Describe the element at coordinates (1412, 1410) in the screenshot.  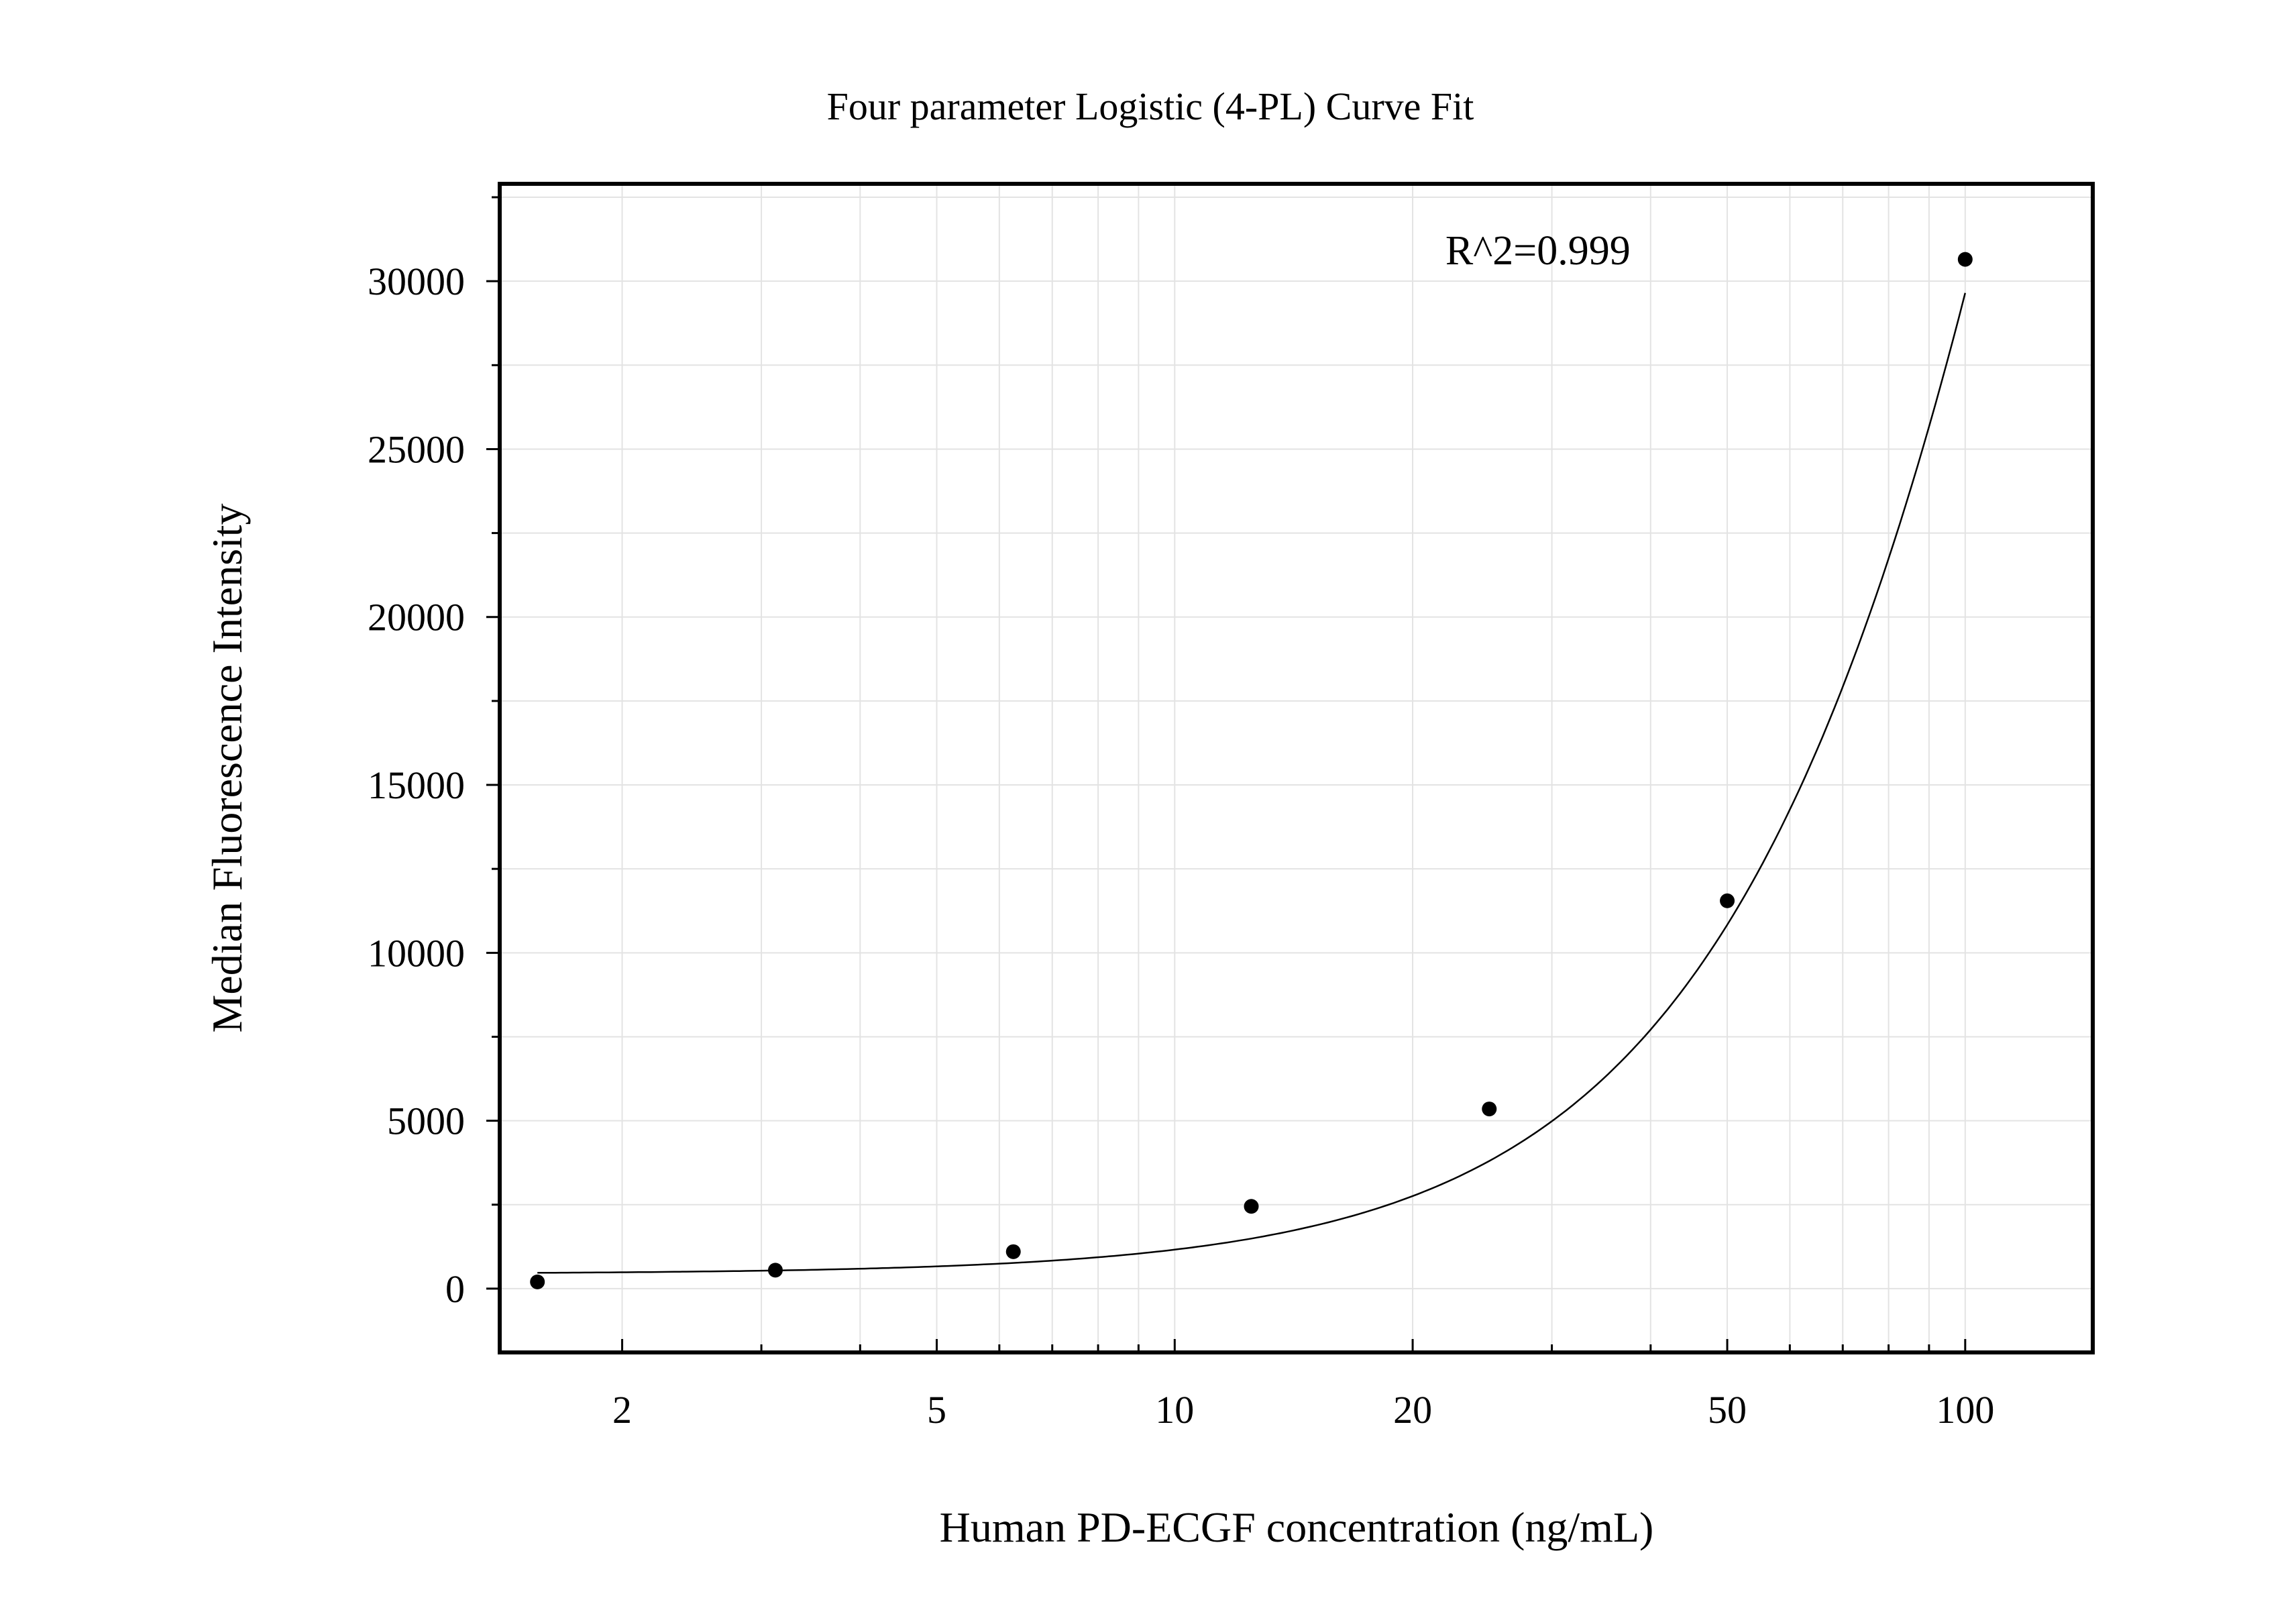
I see `x-tick-label: 20` at that location.